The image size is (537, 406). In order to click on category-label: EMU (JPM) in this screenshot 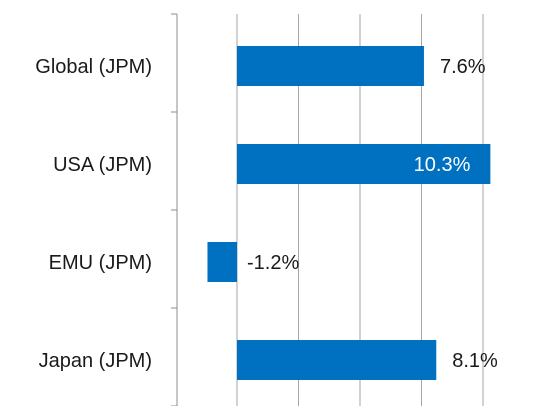, I will do `click(100, 263)`.